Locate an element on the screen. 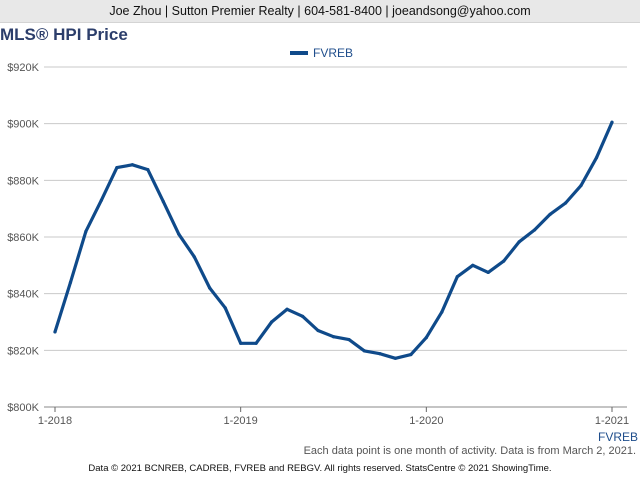 The image size is (640, 480). y-tick-label: $860K is located at coordinates (23, 238).